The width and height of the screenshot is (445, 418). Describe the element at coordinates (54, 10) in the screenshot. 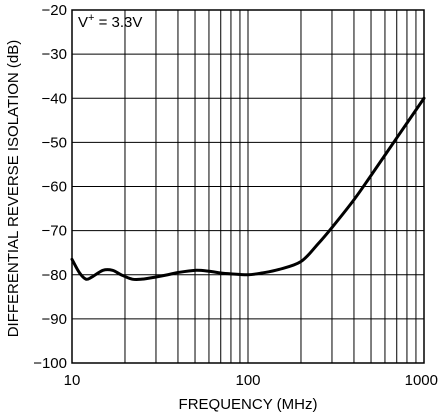

I see `y-tick-label: −20` at that location.